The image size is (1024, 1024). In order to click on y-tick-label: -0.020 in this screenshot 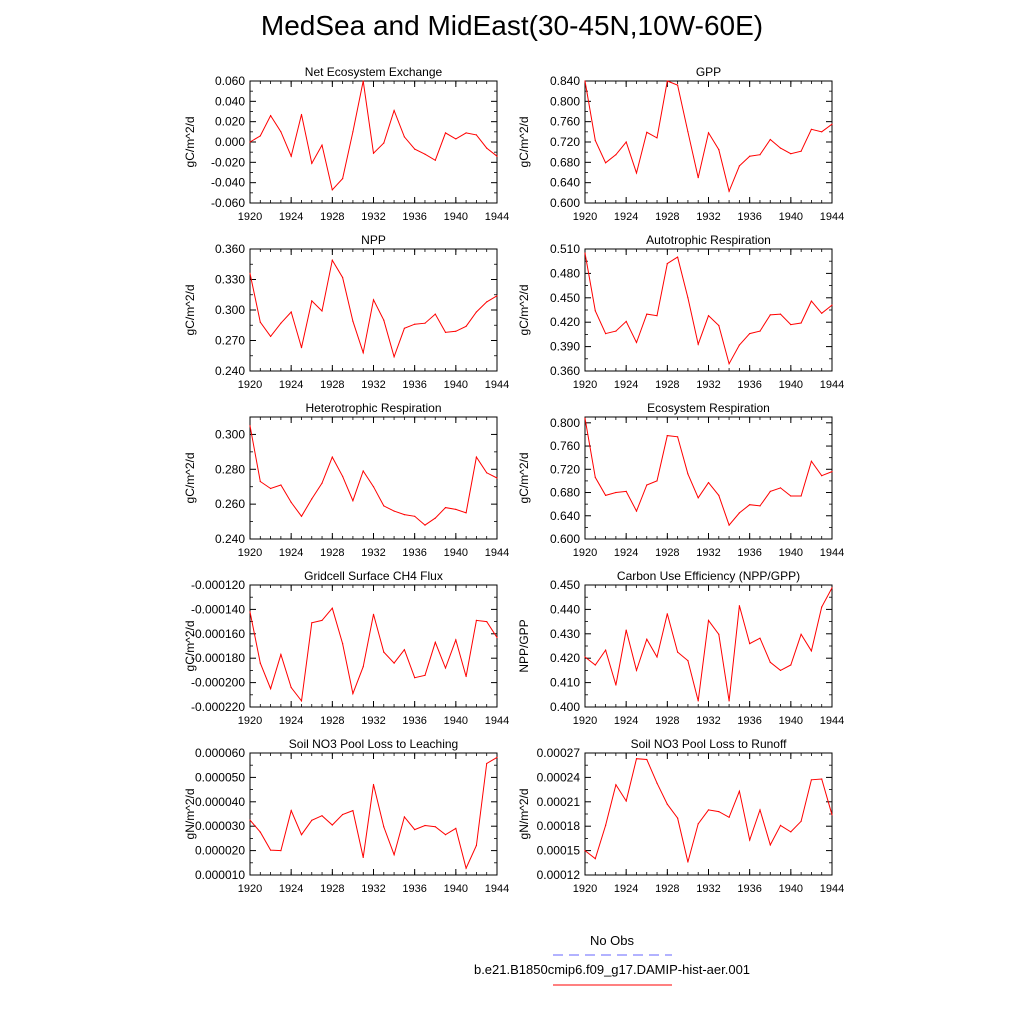, I will do `click(228, 162)`.